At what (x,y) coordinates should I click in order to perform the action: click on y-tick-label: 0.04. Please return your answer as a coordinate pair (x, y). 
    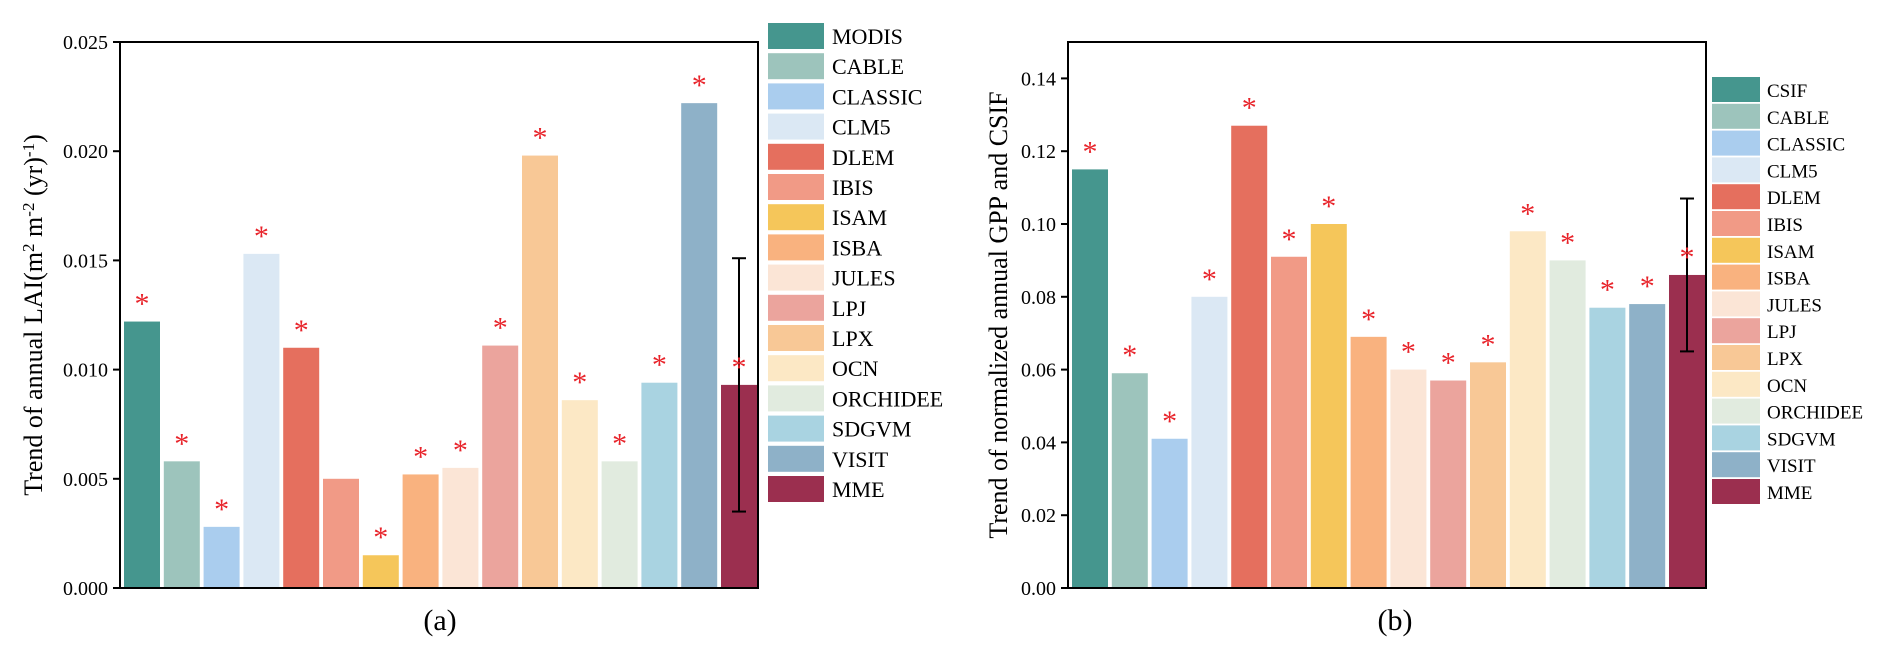
    Looking at the image, I should click on (1038, 443).